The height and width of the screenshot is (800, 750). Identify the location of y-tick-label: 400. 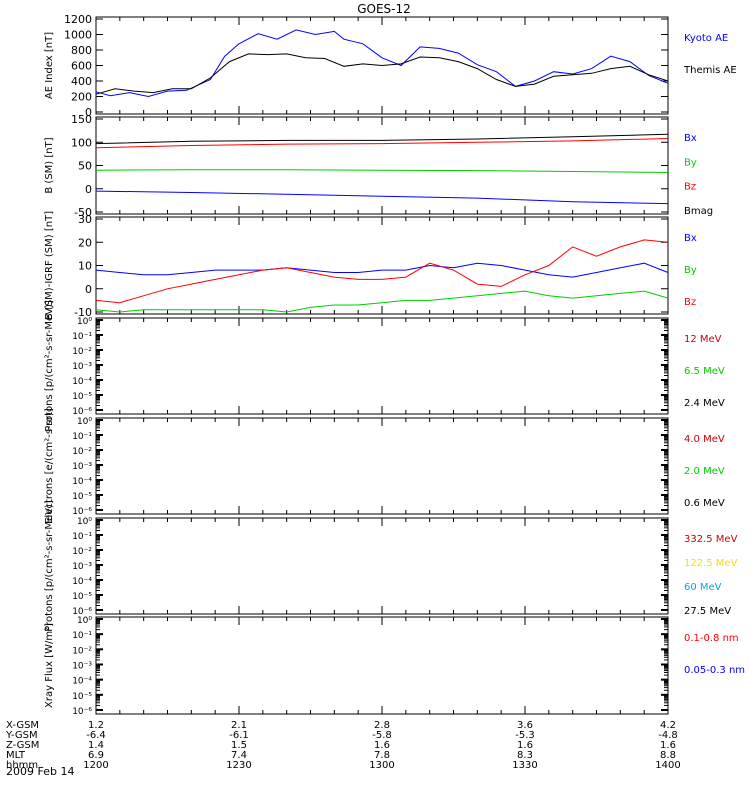
(81, 81).